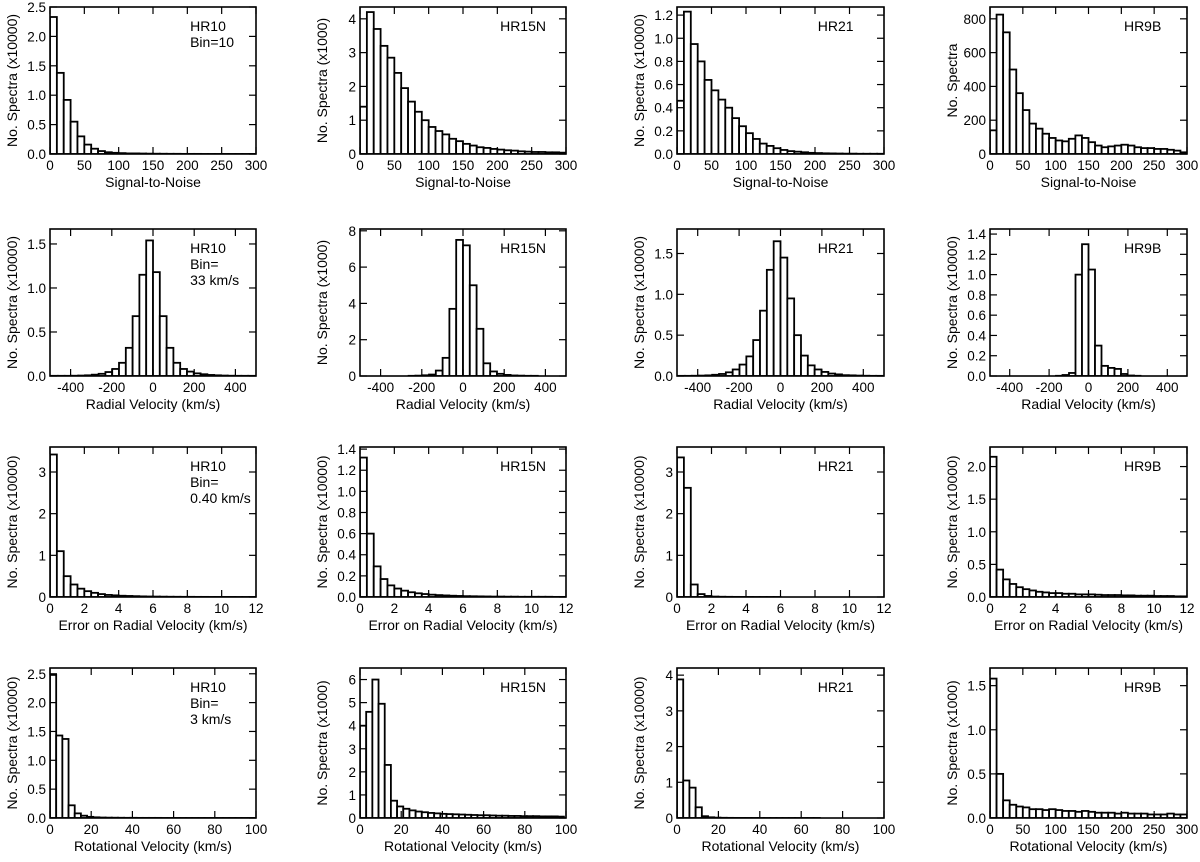 The width and height of the screenshot is (1200, 862). I want to click on x-tick-label: 2, so click(1023, 608).